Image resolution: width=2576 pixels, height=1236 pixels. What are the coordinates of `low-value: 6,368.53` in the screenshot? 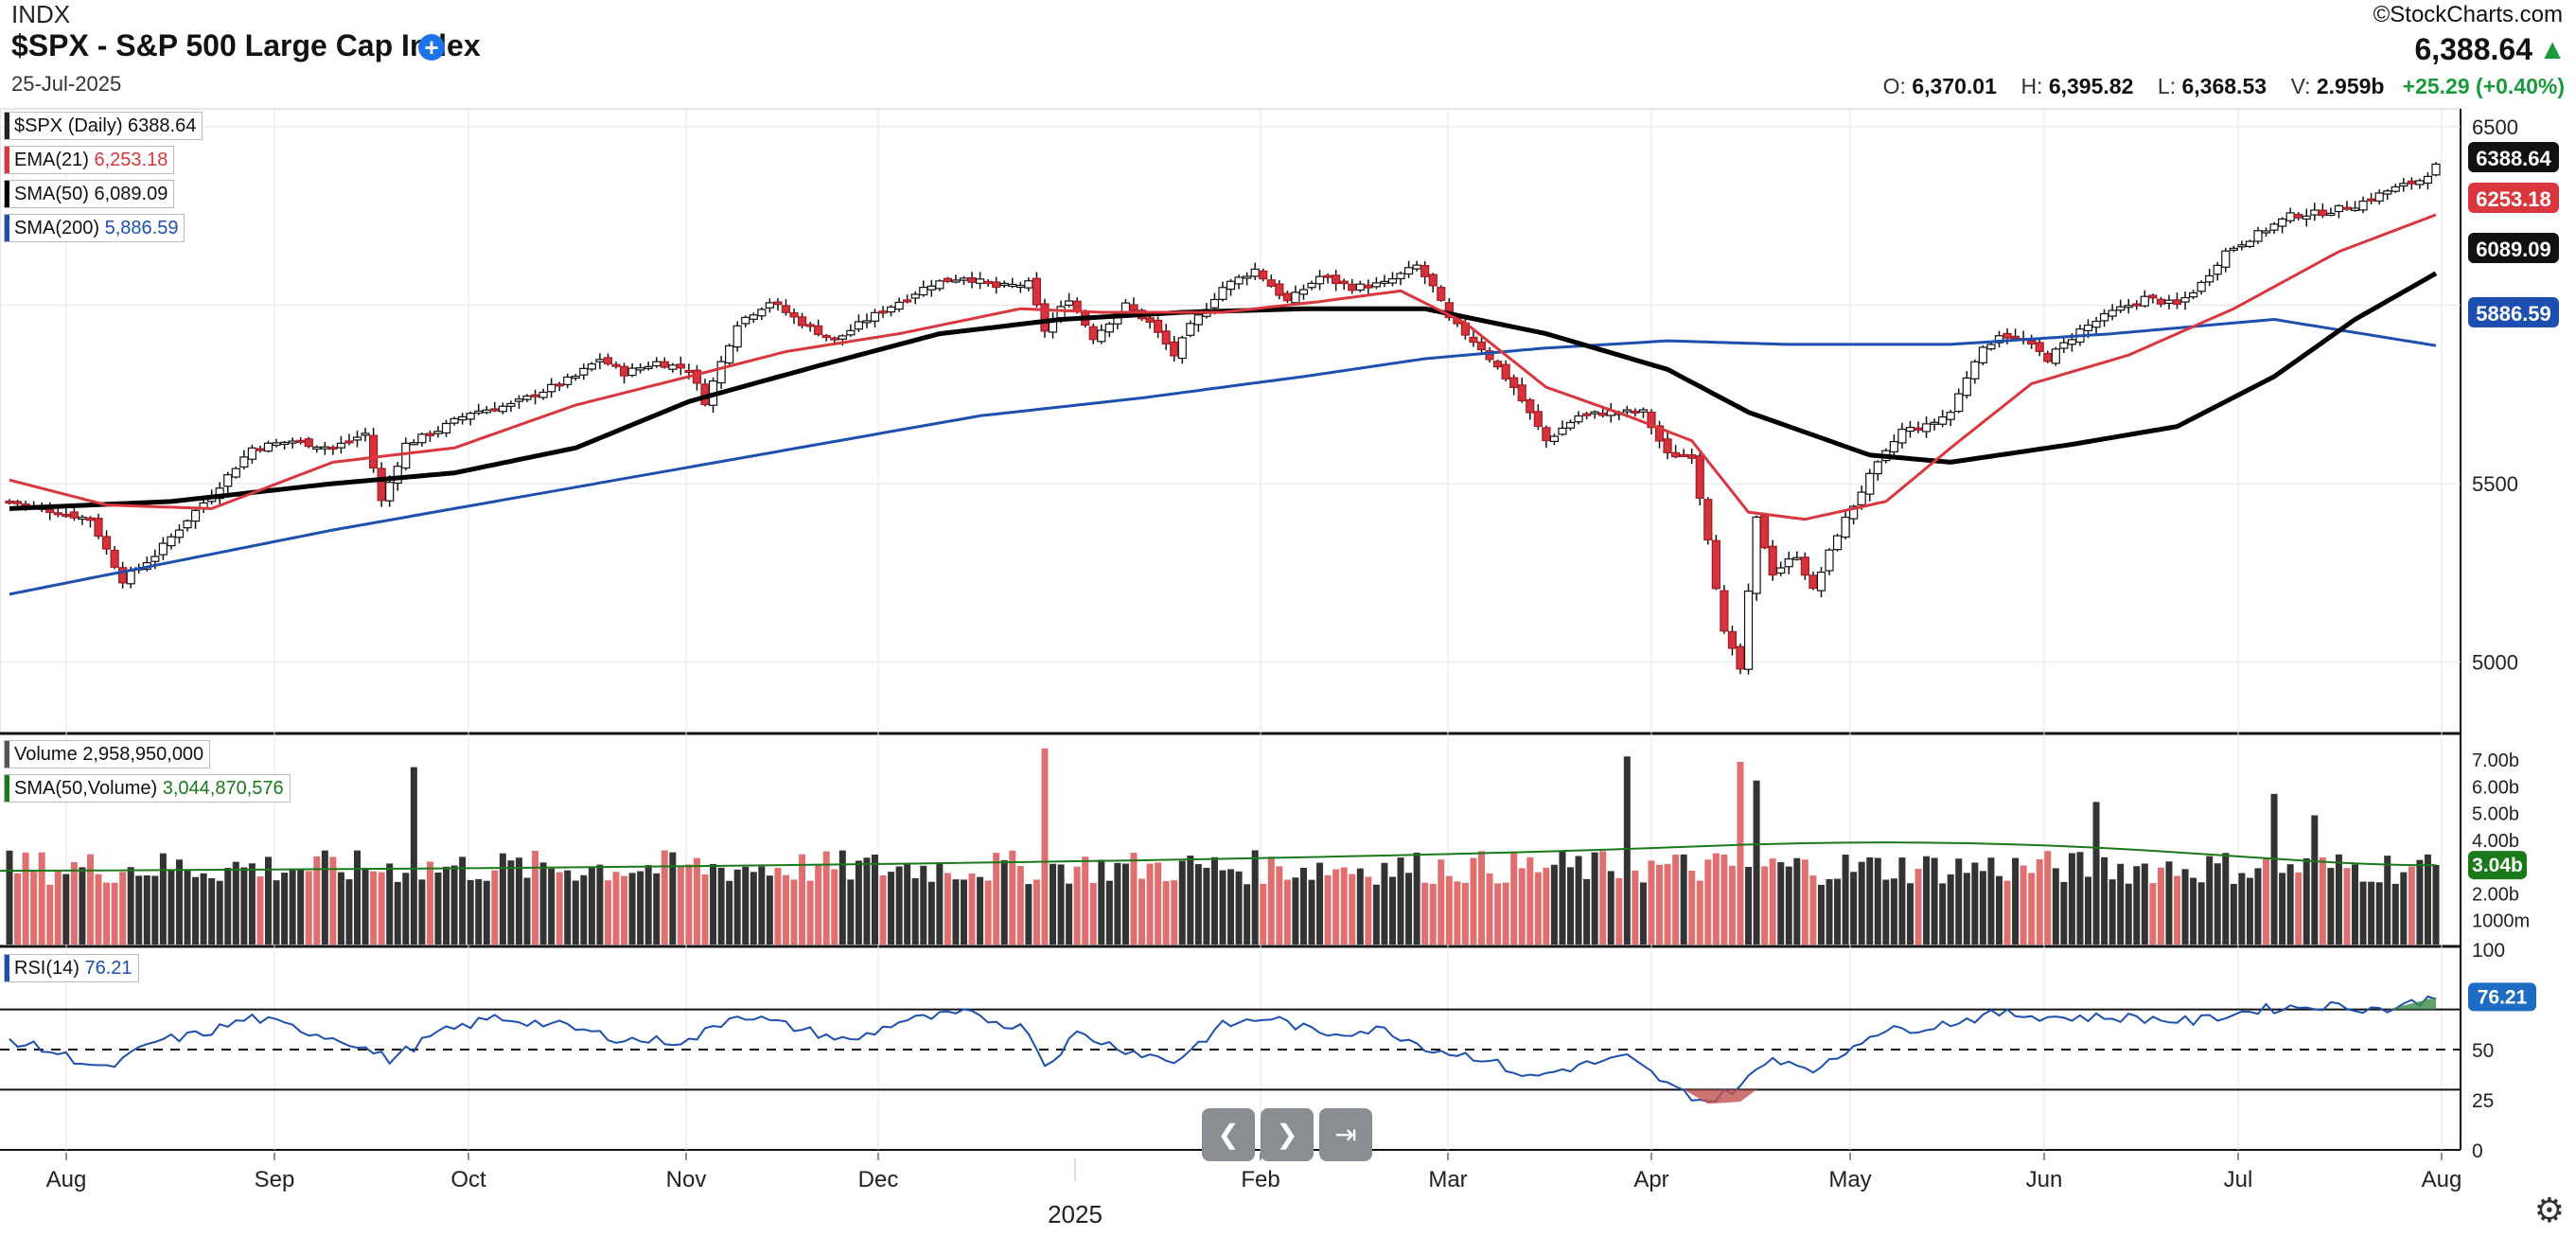 It's located at (2224, 86).